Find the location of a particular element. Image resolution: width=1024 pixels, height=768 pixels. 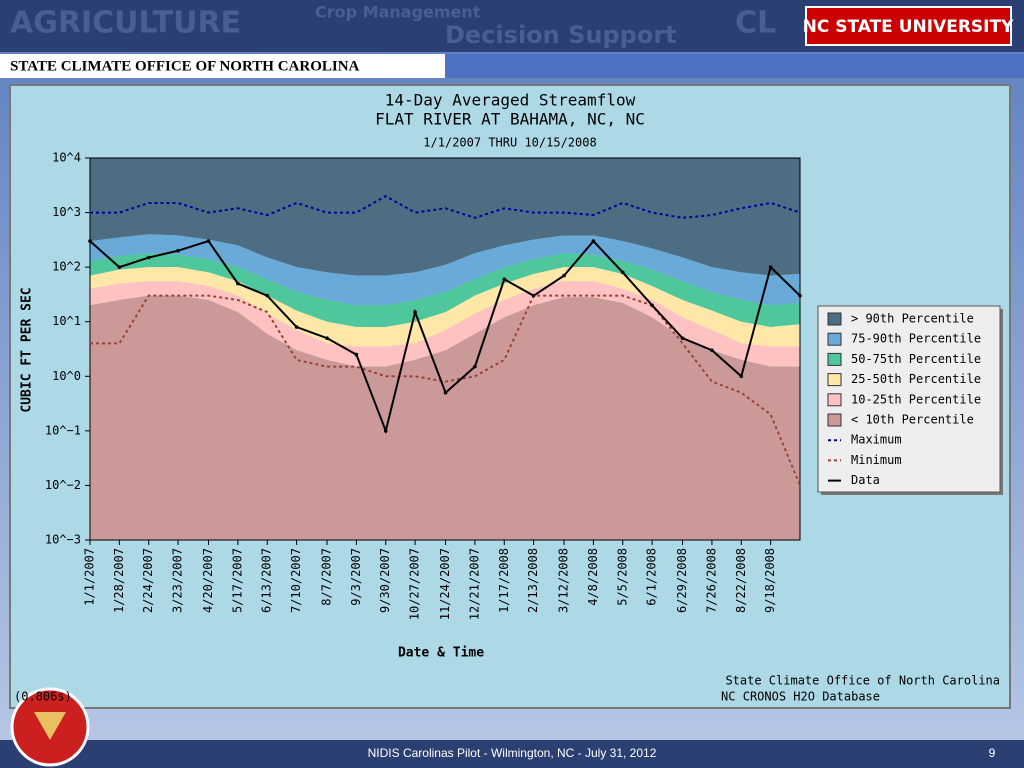

timing: (0.806s) is located at coordinates (43, 697).